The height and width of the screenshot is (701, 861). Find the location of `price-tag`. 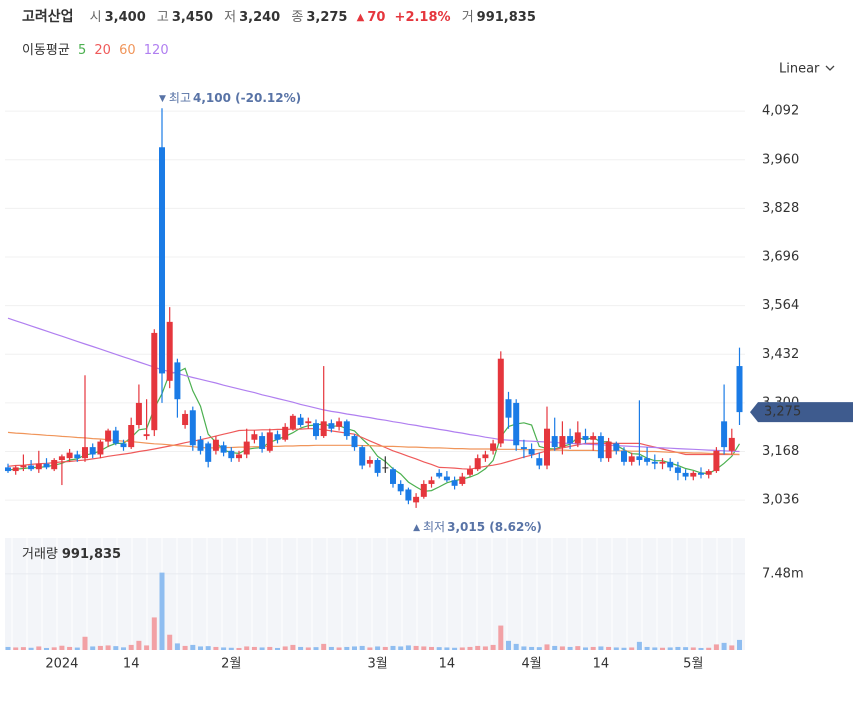

price-tag is located at coordinates (801, 412).